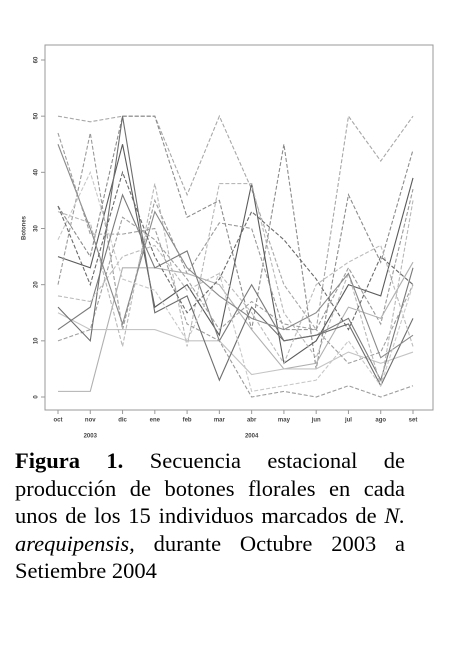  I want to click on x-tick-label: may, so click(284, 421).